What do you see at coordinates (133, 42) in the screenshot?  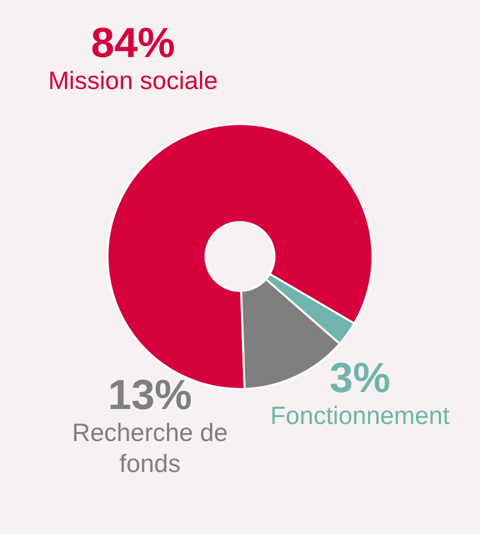 I see `data-label: 84%` at bounding box center [133, 42].